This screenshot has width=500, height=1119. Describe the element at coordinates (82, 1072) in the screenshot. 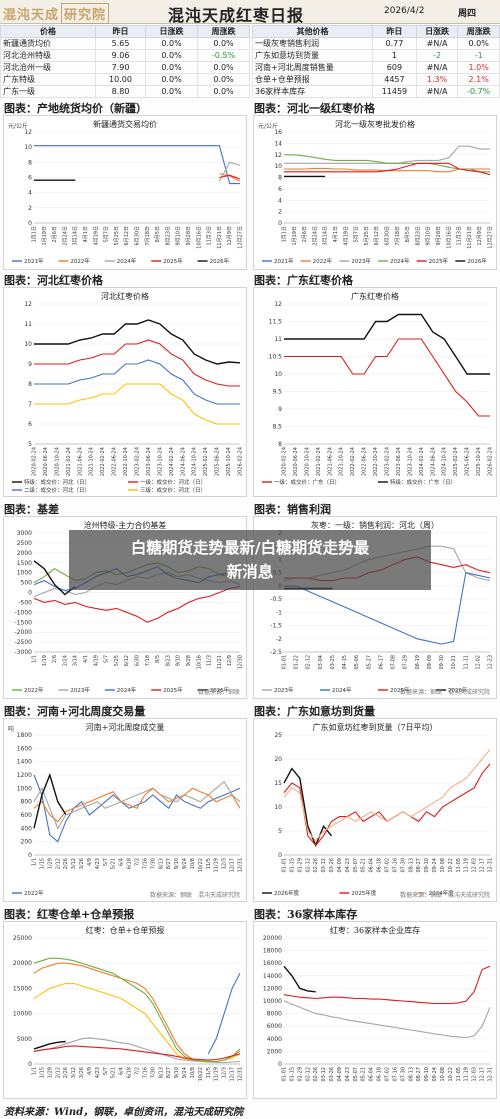

I see `x-tick-label: 3/26` at that location.